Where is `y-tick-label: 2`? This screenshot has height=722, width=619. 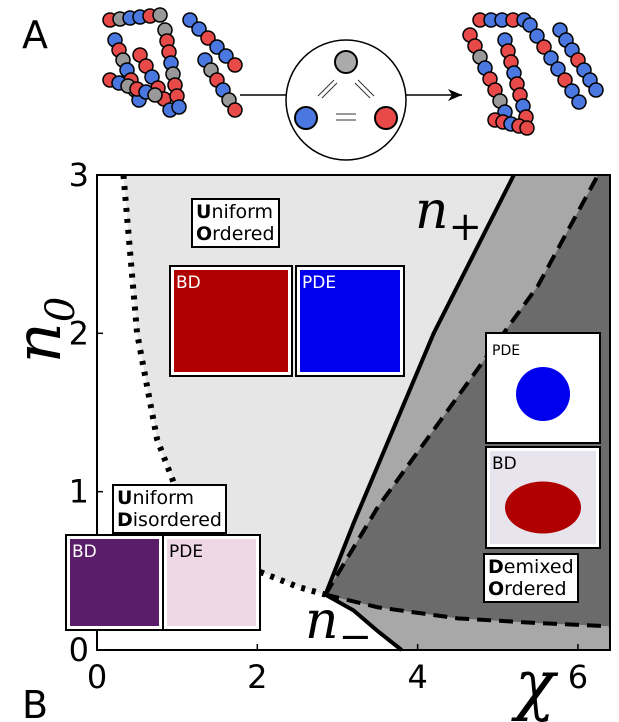
y-tick-label: 2 is located at coordinates (79, 333).